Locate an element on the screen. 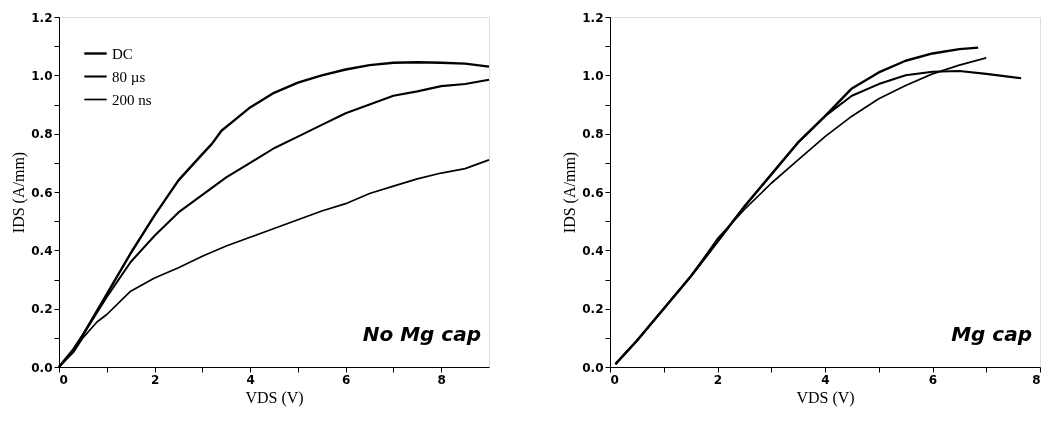 This screenshot has height=434, width=1052. legend-label: 80 µs is located at coordinates (129, 76).